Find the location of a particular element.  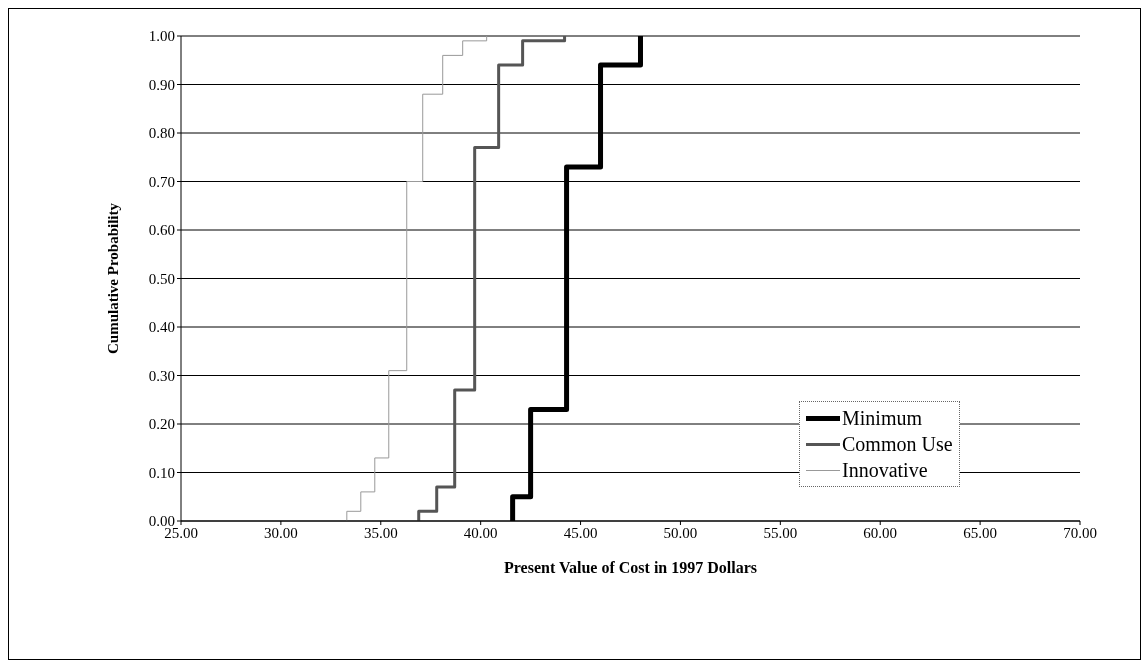

y-tick-label: 1.00 is located at coordinates (161, 36).